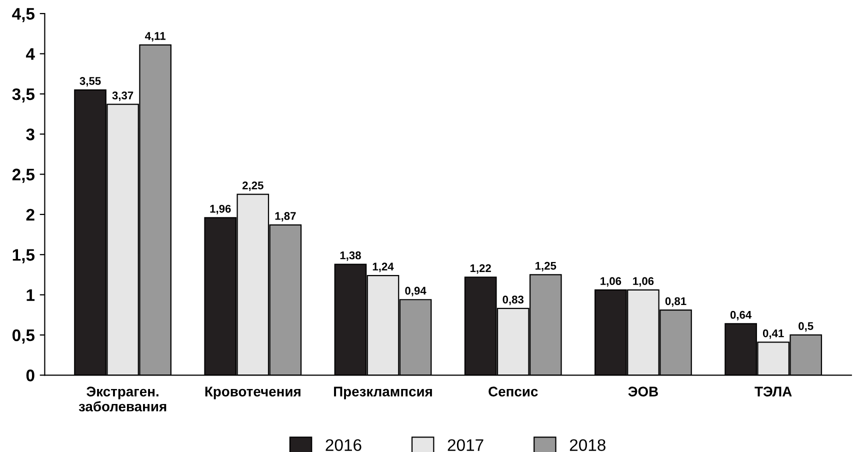 Image resolution: width=860 pixels, height=452 pixels. What do you see at coordinates (415, 291) in the screenshot?
I see `data-label: 0,94` at bounding box center [415, 291].